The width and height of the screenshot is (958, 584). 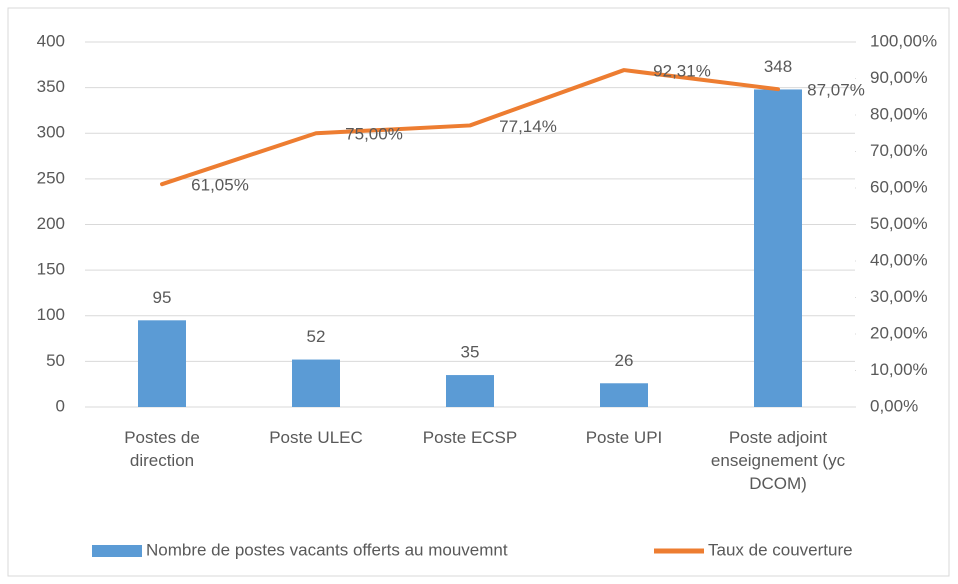 I want to click on x-tick-label: Poste UPI, so click(x=624, y=437).